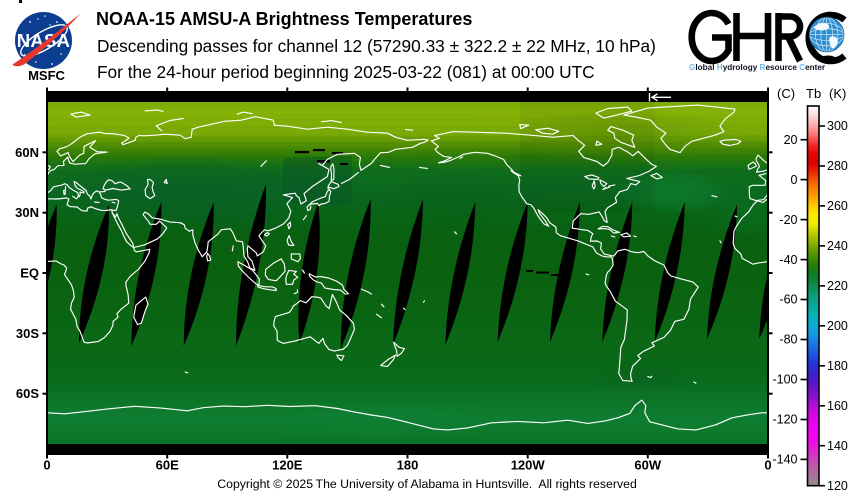 The height and width of the screenshot is (502, 854). Describe the element at coordinates (788, 340) in the screenshot. I see `svg-text: -80` at that location.